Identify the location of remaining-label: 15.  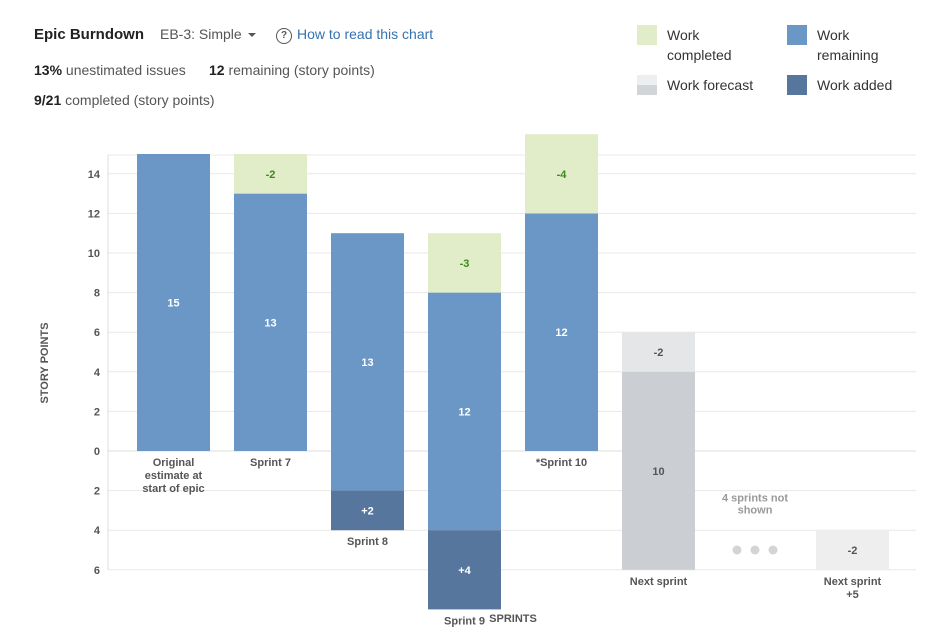
(173, 304).